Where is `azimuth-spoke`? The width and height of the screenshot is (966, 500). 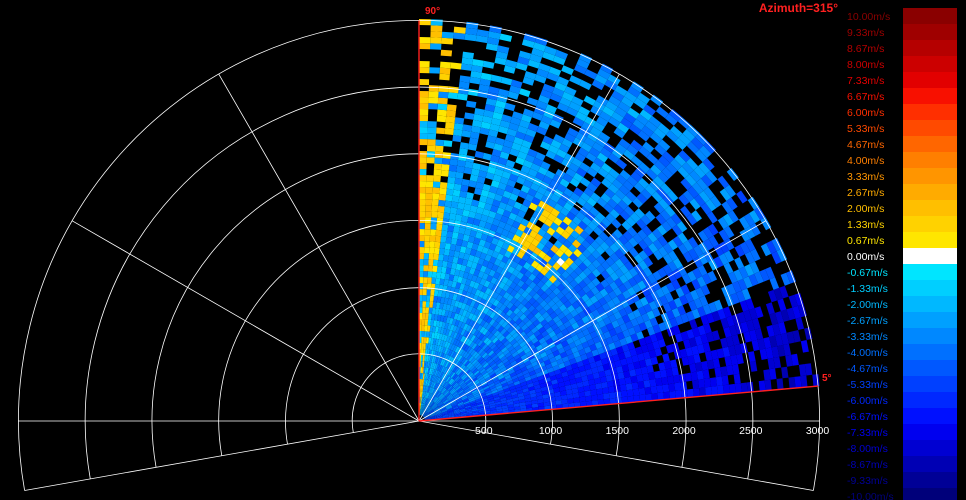 azimuth-spoke is located at coordinates (246, 321).